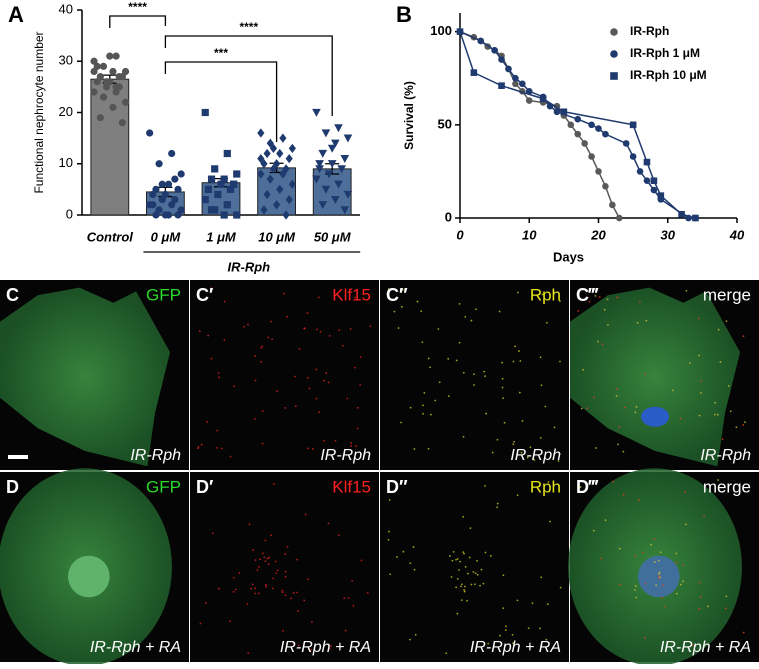 Image resolution: width=759 pixels, height=669 pixels. I want to click on channel-label: GFP, so click(163, 294).